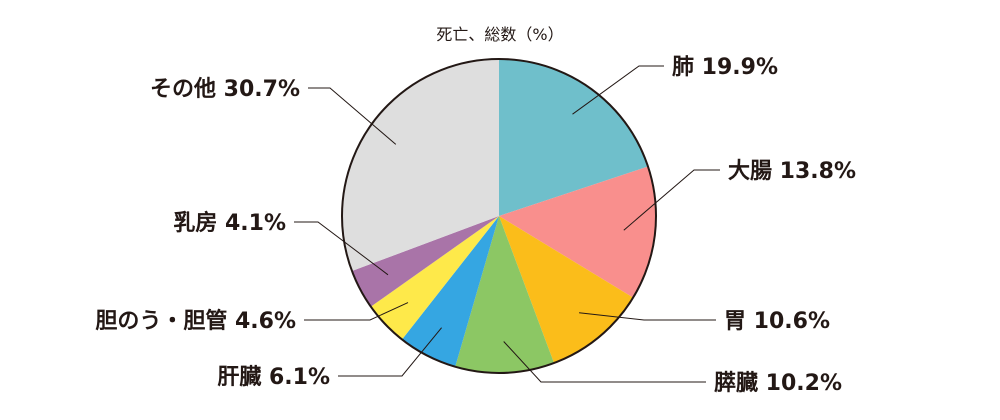  I want to click on slice-label: 肝臓 6.1%, so click(273, 377).